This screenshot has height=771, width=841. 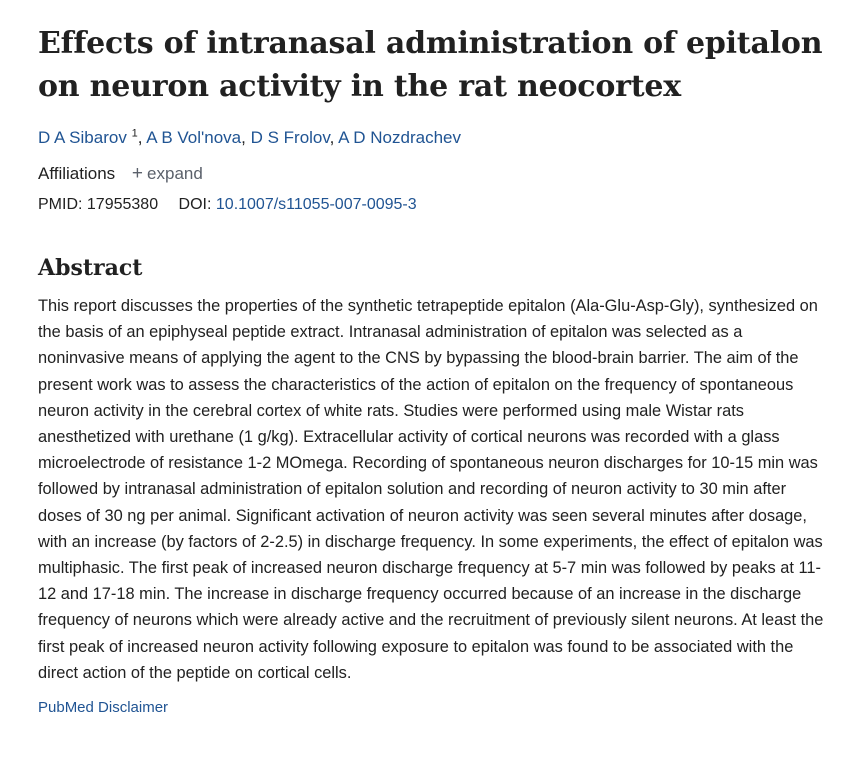 I want to click on pmid-label: PMID:, so click(x=60, y=204).